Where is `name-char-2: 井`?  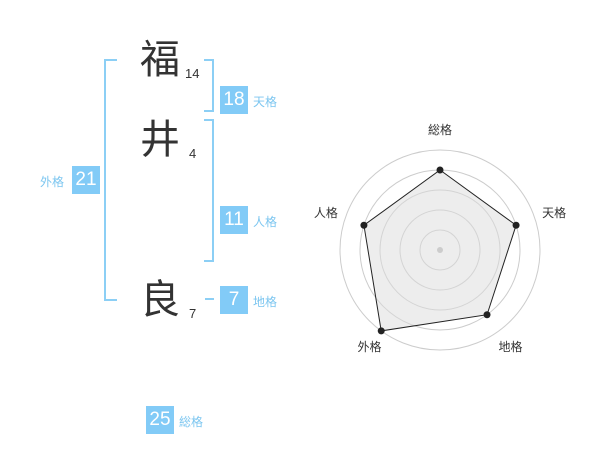 name-char-2: 井 is located at coordinates (160, 140).